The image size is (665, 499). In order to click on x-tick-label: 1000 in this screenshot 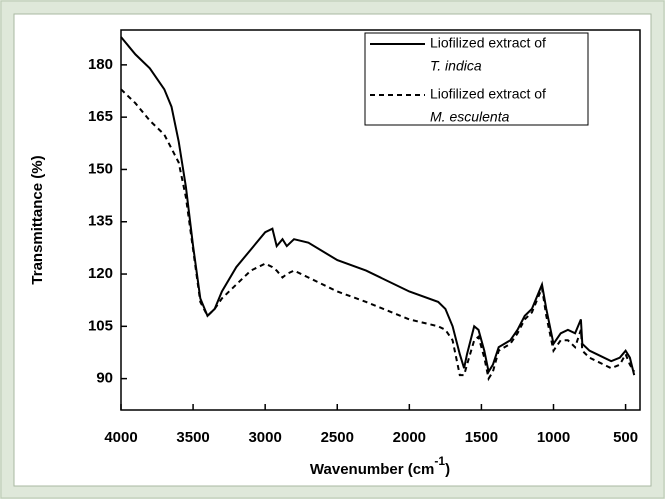, I will do `click(553, 437)`.